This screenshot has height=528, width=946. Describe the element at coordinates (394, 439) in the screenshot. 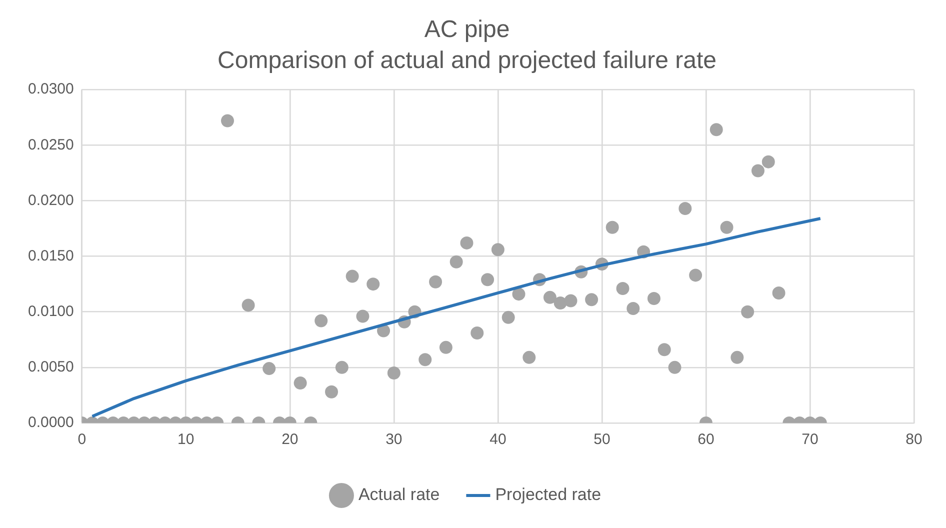

I see `x-tick-label: 30` at that location.